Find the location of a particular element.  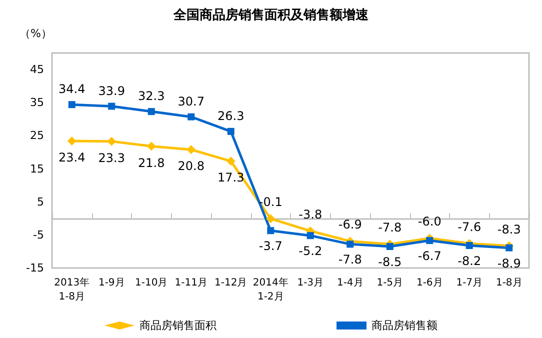

x-tick-label: 1-3月 is located at coordinates (310, 283).